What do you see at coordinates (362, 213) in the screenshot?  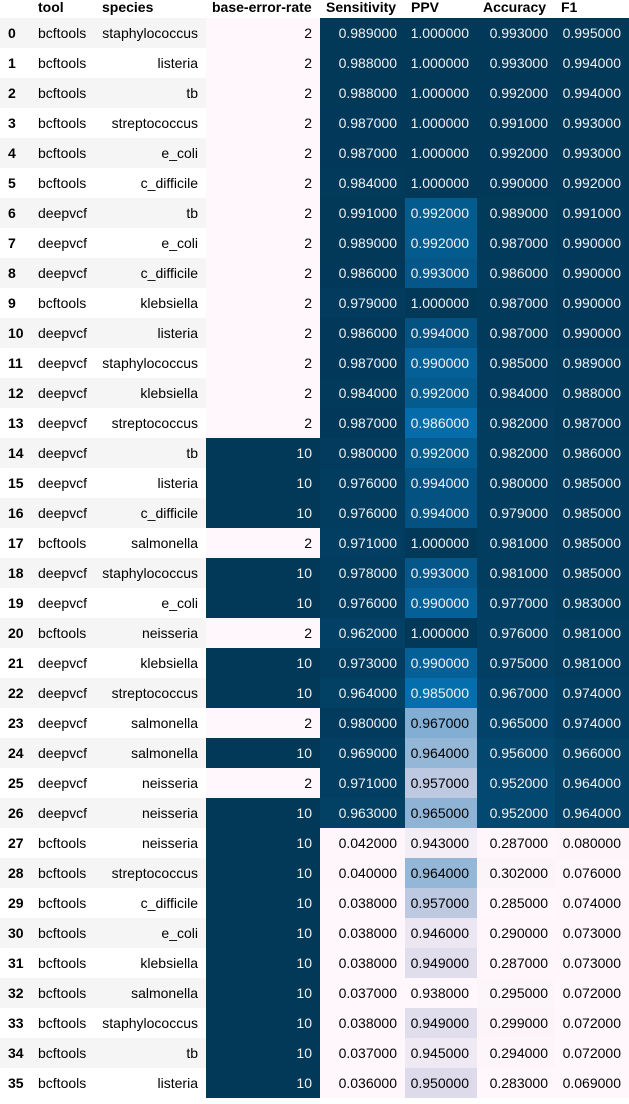 I see `sensitivity-cell: 0.991000` at bounding box center [362, 213].